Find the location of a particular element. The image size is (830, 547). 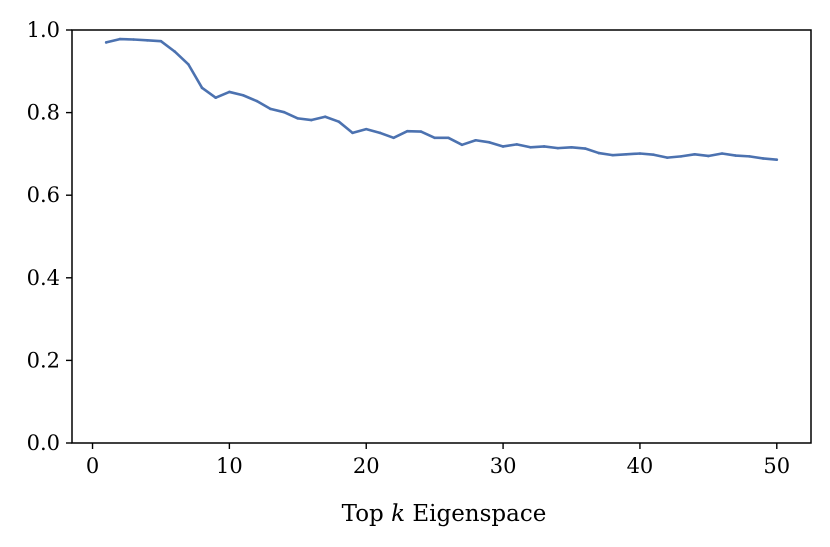

x-tick-label: 0 is located at coordinates (92, 466).